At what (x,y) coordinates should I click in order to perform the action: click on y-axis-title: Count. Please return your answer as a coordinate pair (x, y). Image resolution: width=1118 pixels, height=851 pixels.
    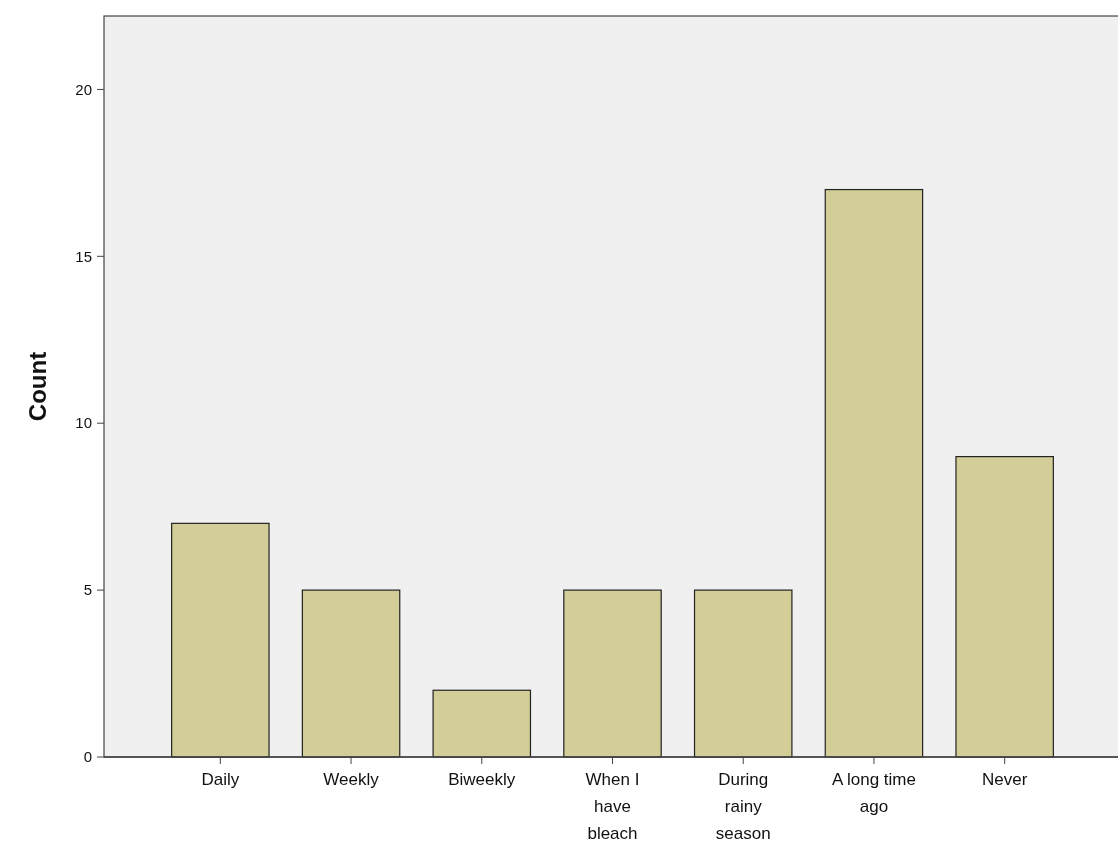
    Looking at the image, I should click on (37, 386).